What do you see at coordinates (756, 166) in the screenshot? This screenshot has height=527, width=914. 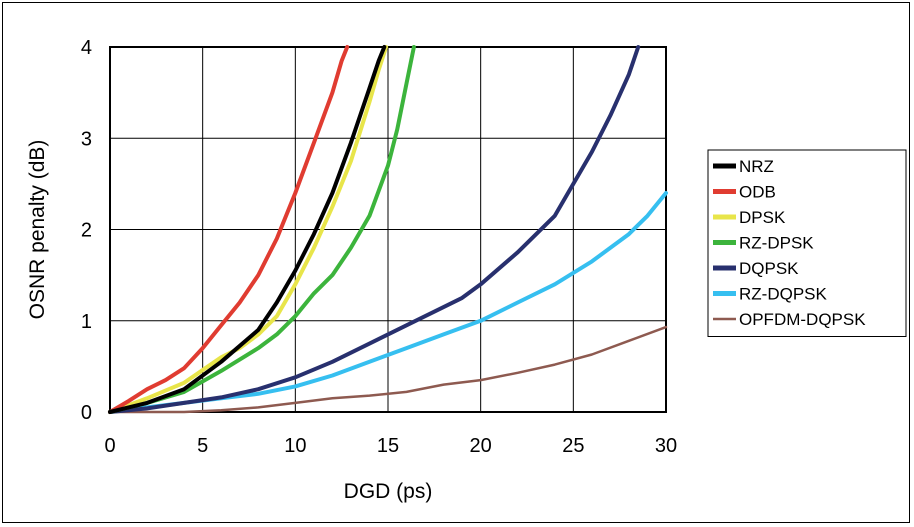 I see `legend-label: NRZ` at bounding box center [756, 166].